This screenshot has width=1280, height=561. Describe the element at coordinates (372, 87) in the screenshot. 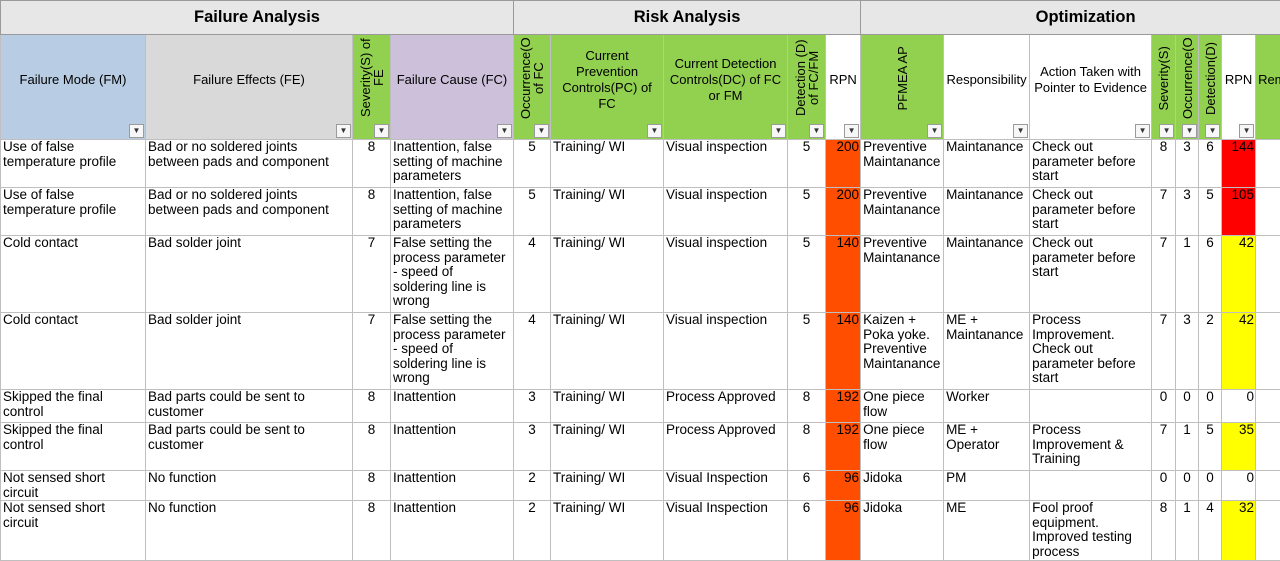

I see `header-severity: Severity(S) of FE▼` at that location.